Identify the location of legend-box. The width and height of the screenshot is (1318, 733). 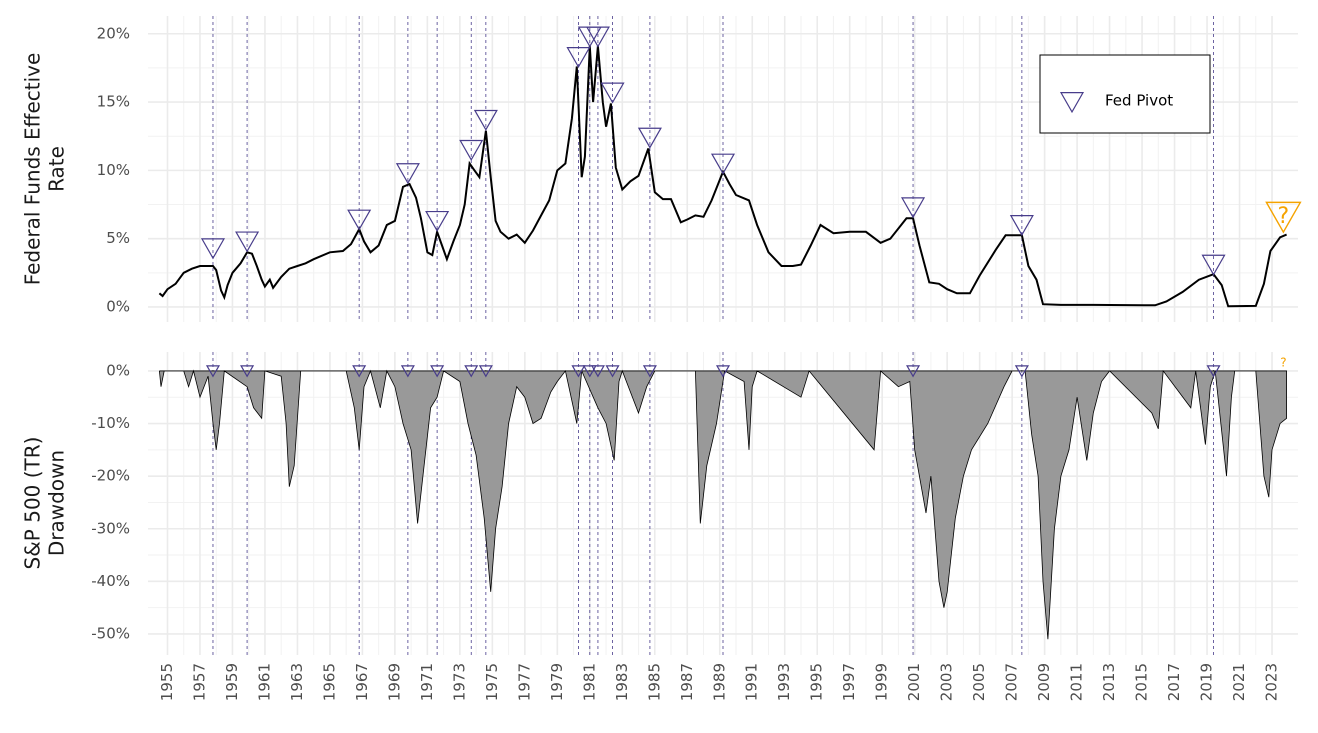
(1125, 94).